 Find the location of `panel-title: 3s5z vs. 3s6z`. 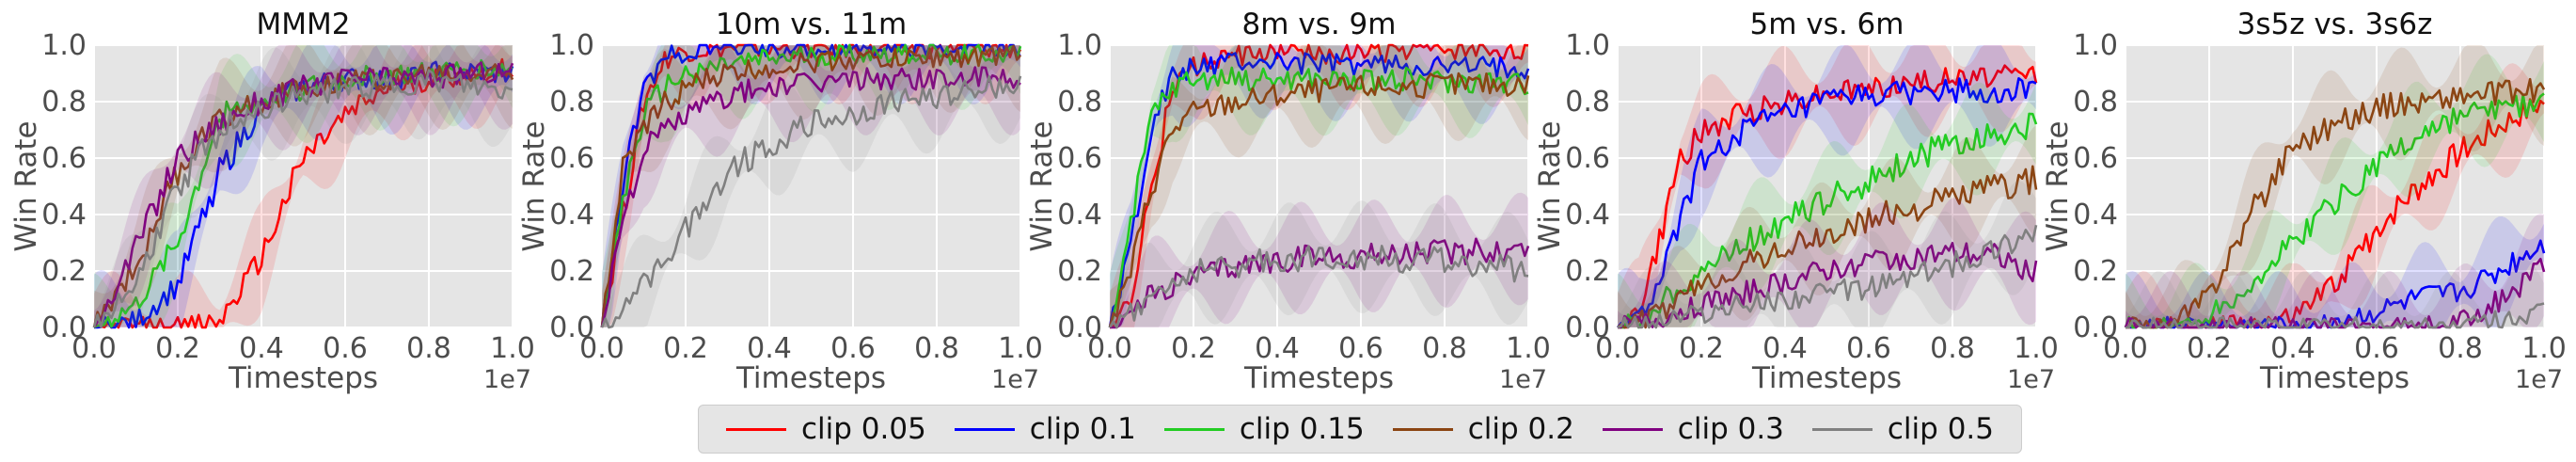

panel-title: 3s5z vs. 3s6z is located at coordinates (2335, 24).